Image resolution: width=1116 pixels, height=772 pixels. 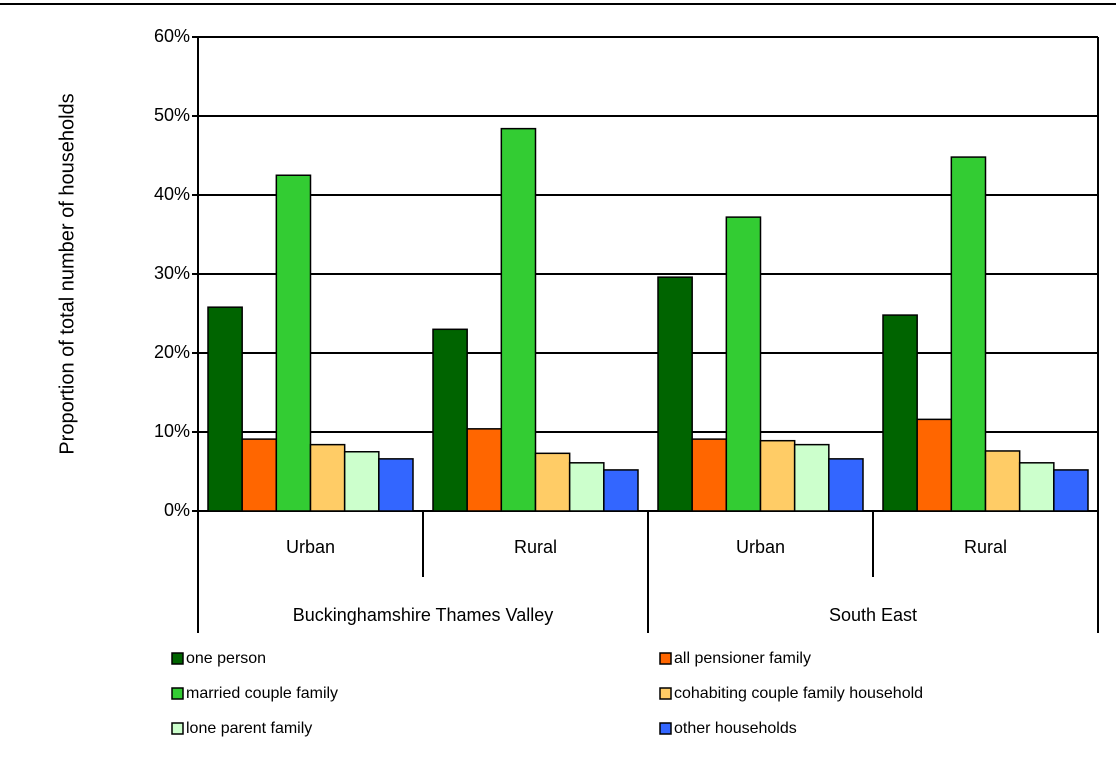 What do you see at coordinates (873, 615) in the screenshot?
I see `group-label: South East` at bounding box center [873, 615].